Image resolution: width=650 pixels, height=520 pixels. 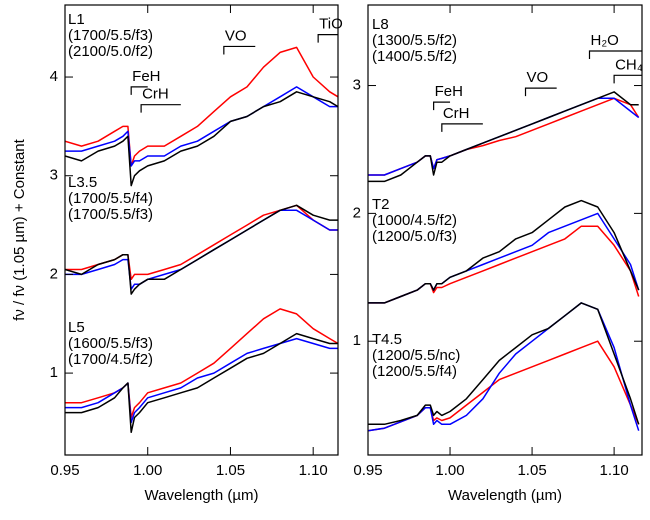 What do you see at coordinates (54, 76) in the screenshot?
I see `y-tick-label: 4` at bounding box center [54, 76].